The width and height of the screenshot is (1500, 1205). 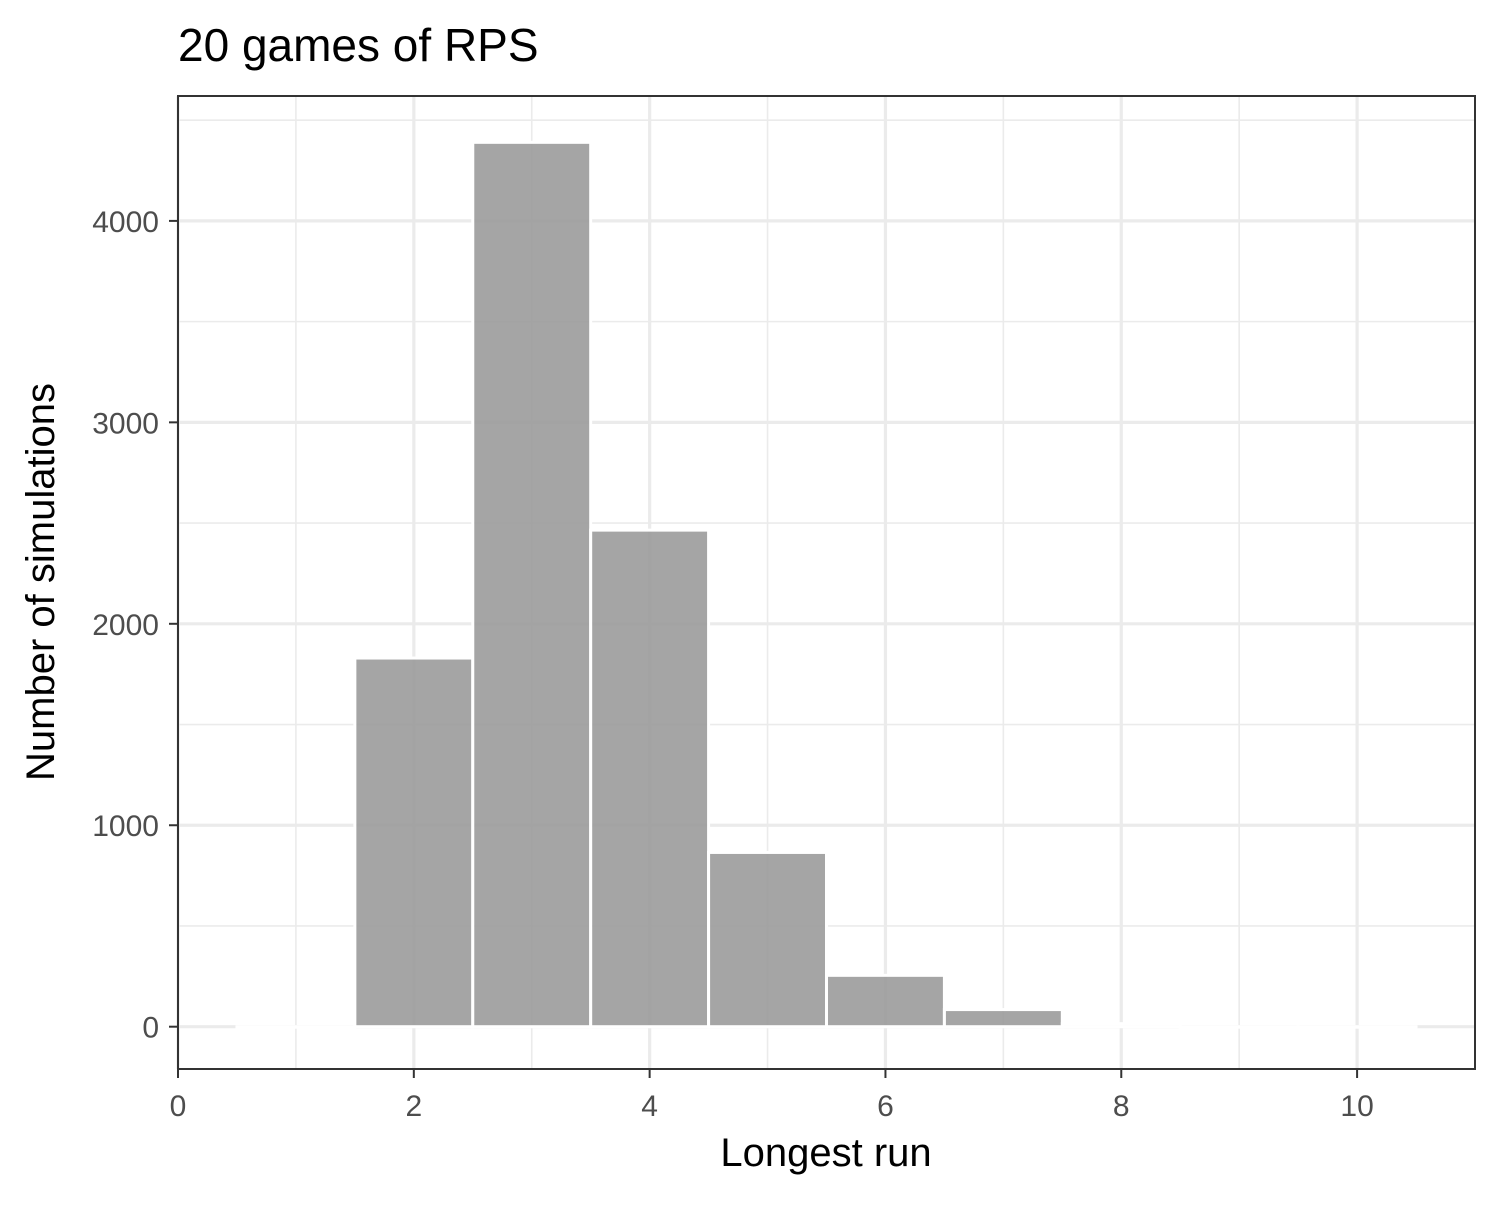 I want to click on y-tick-label-3: 3000, so click(x=125, y=423).